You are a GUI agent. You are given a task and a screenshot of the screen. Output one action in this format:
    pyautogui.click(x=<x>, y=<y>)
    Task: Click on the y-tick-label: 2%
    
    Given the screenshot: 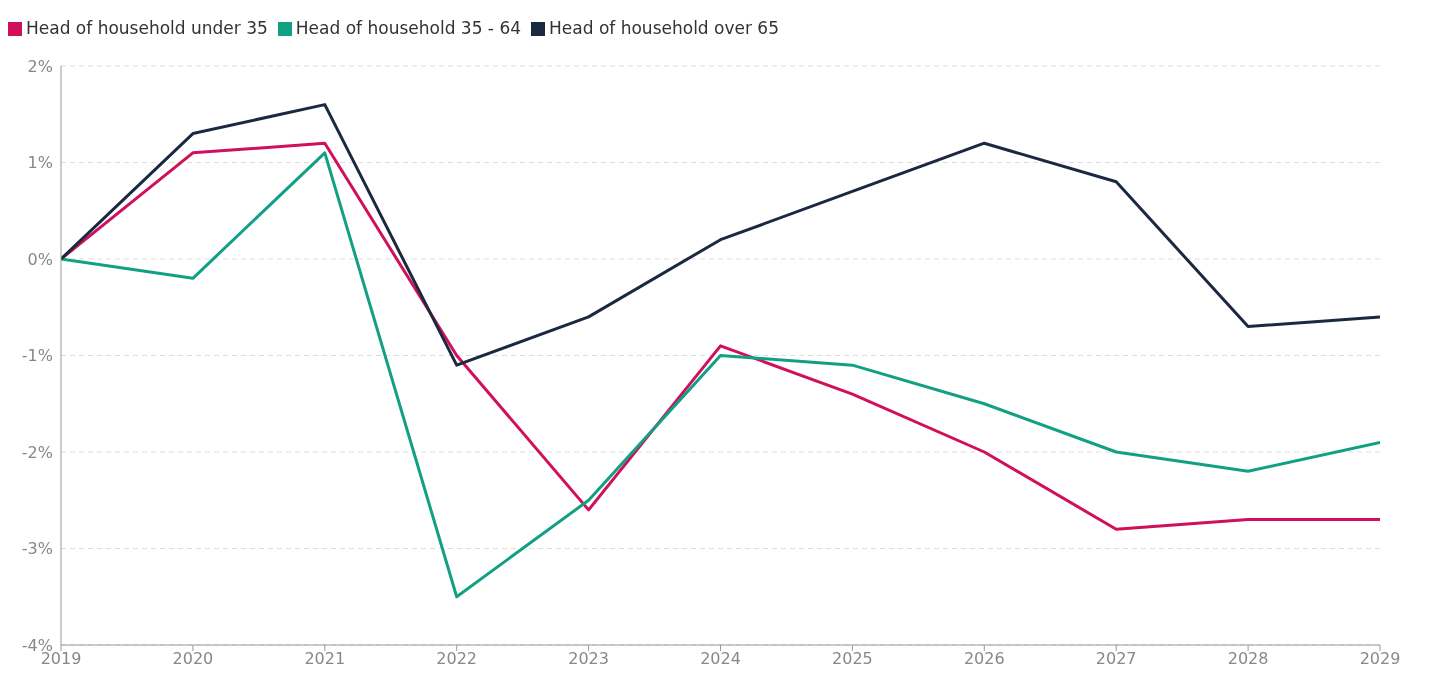 What is the action you would take?
    pyautogui.click(x=40, y=66)
    